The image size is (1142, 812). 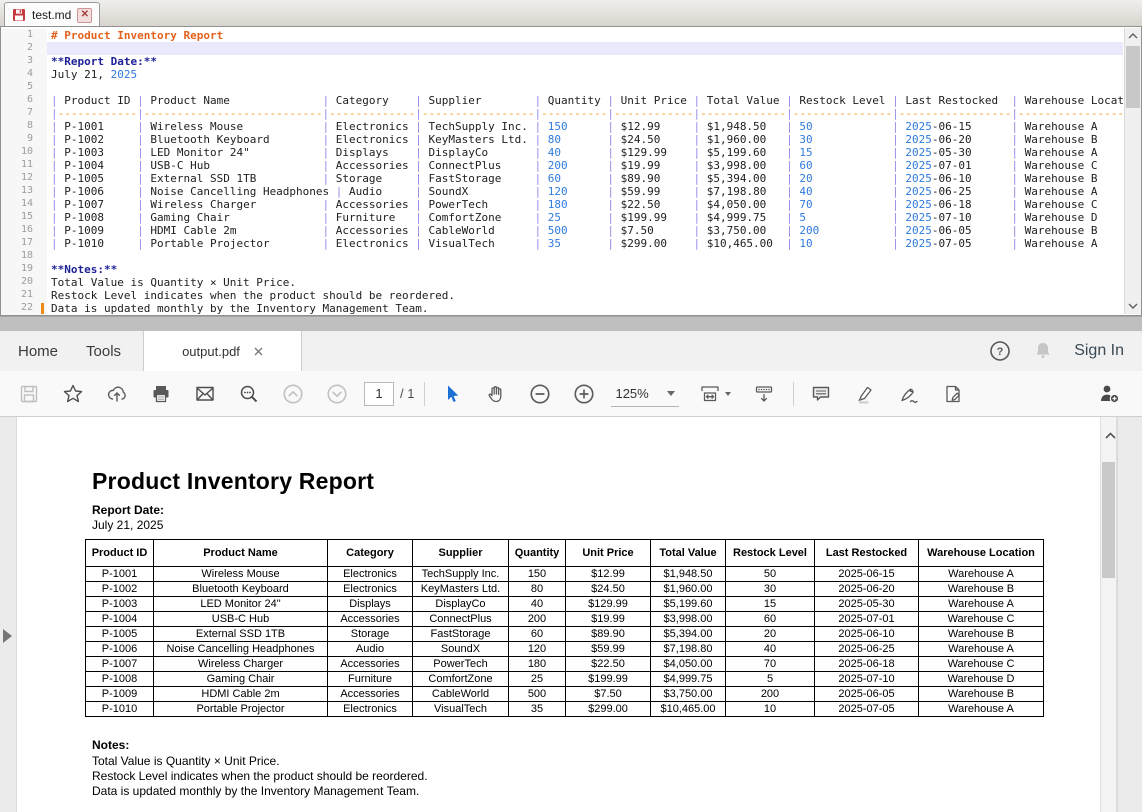 I want to click on scroll-mode-icon, so click(x=764, y=394).